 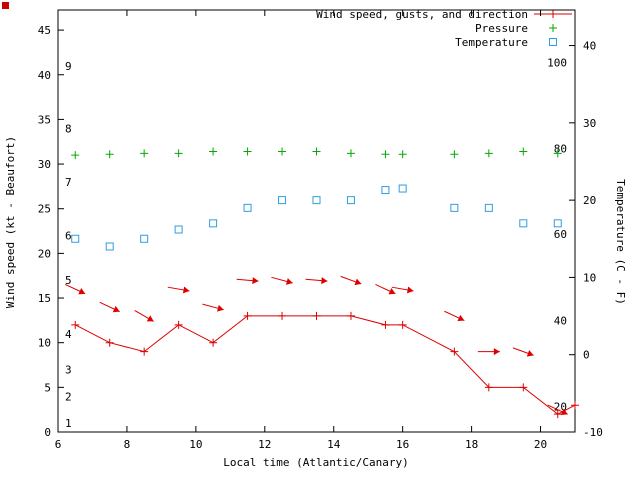 What do you see at coordinates (315, 462) in the screenshot?
I see `x-axis-title: Local time (Atlantic/Canary)` at bounding box center [315, 462].